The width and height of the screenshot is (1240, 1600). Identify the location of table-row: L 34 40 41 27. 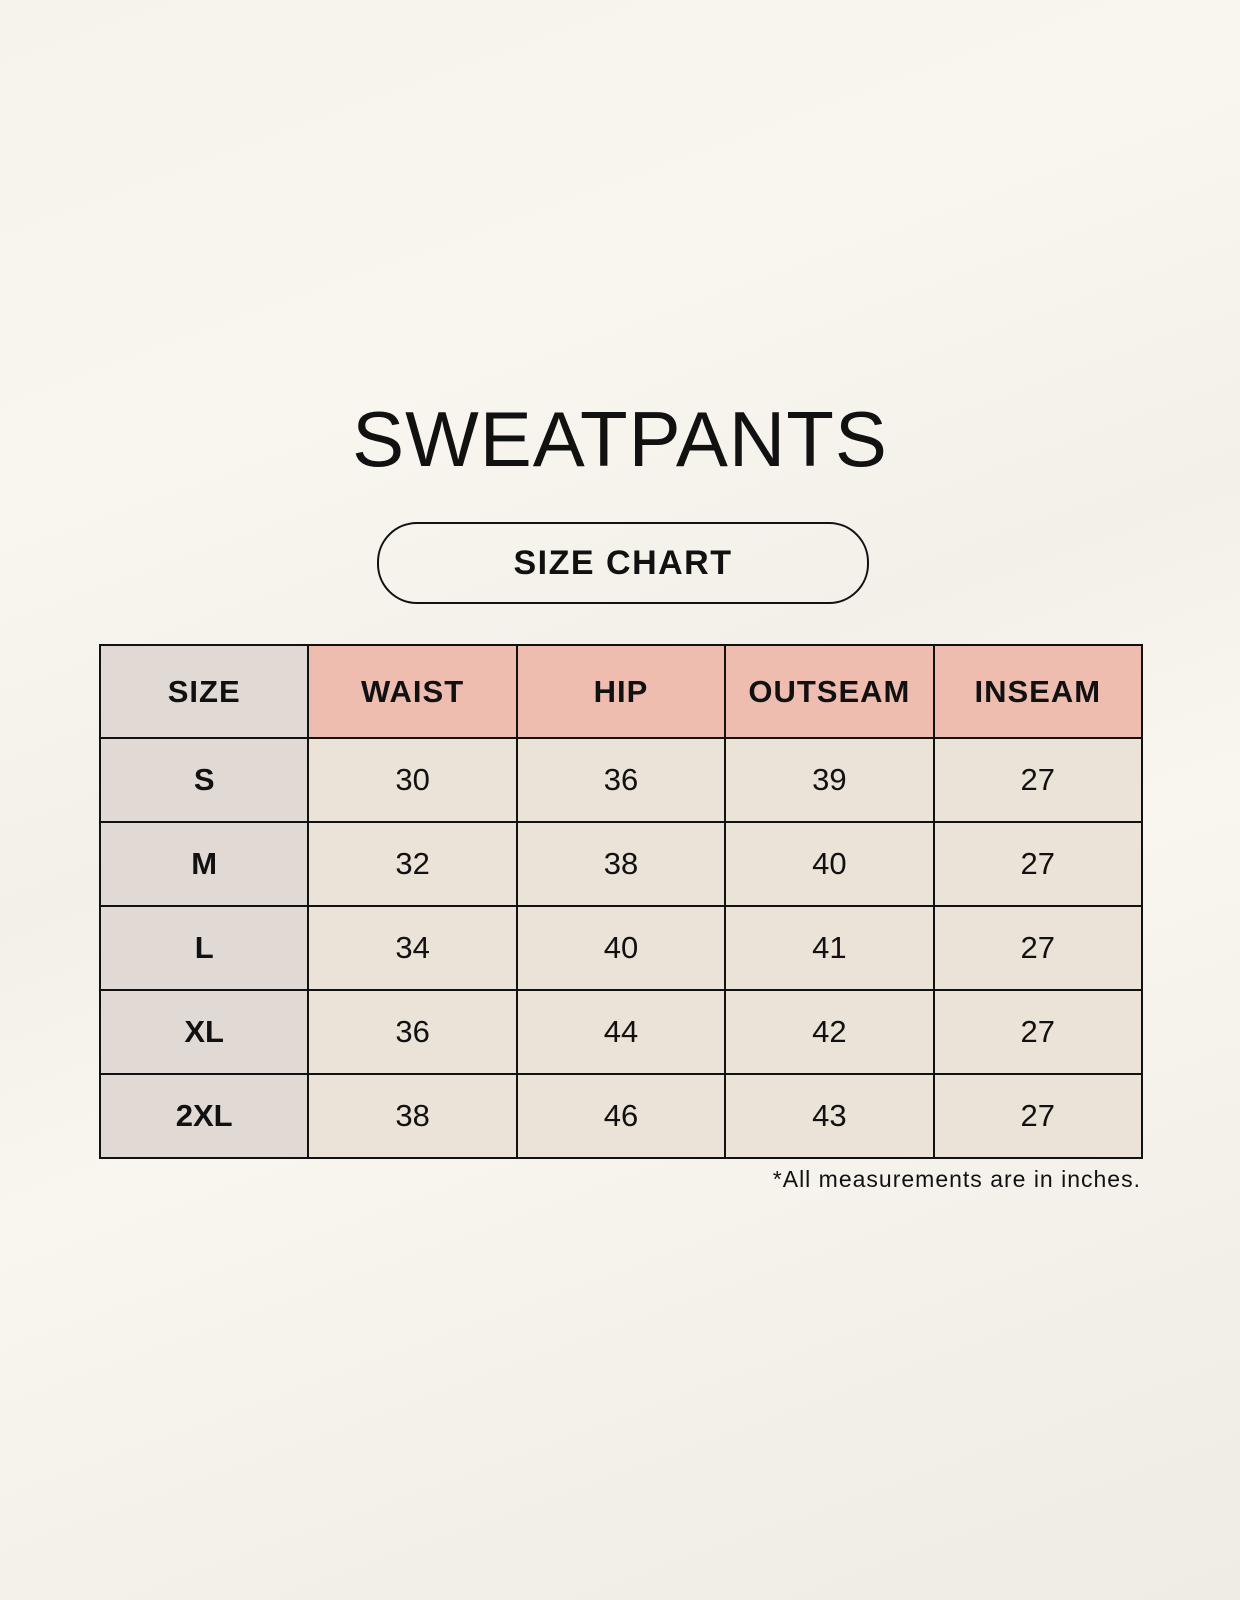
(621, 948).